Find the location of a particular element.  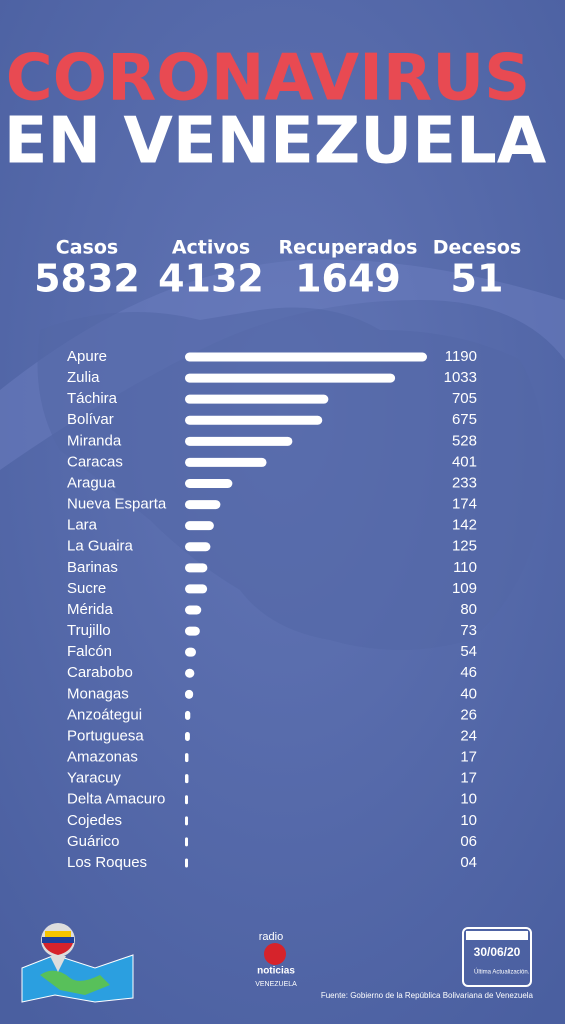

row-label: Nueva Esparta is located at coordinates (117, 504).